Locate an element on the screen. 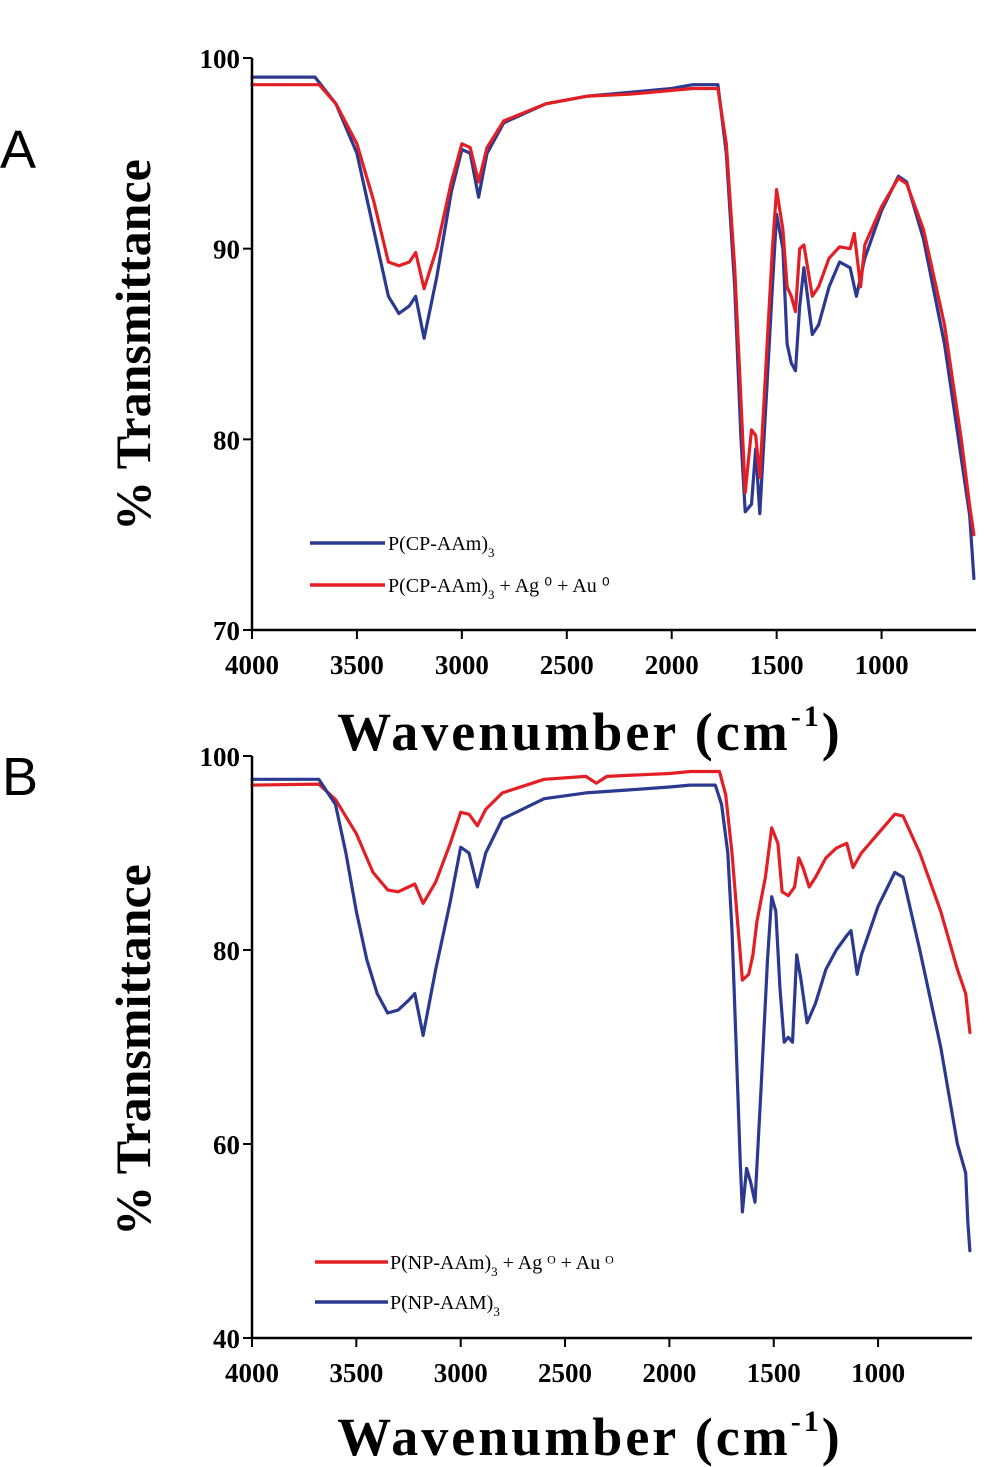 The image size is (1000, 1467). legend-b: P(NP-AAm)3 + Ag ᴼ + Au ᴼ P(NP-AAM)3 is located at coordinates (464, 1285).